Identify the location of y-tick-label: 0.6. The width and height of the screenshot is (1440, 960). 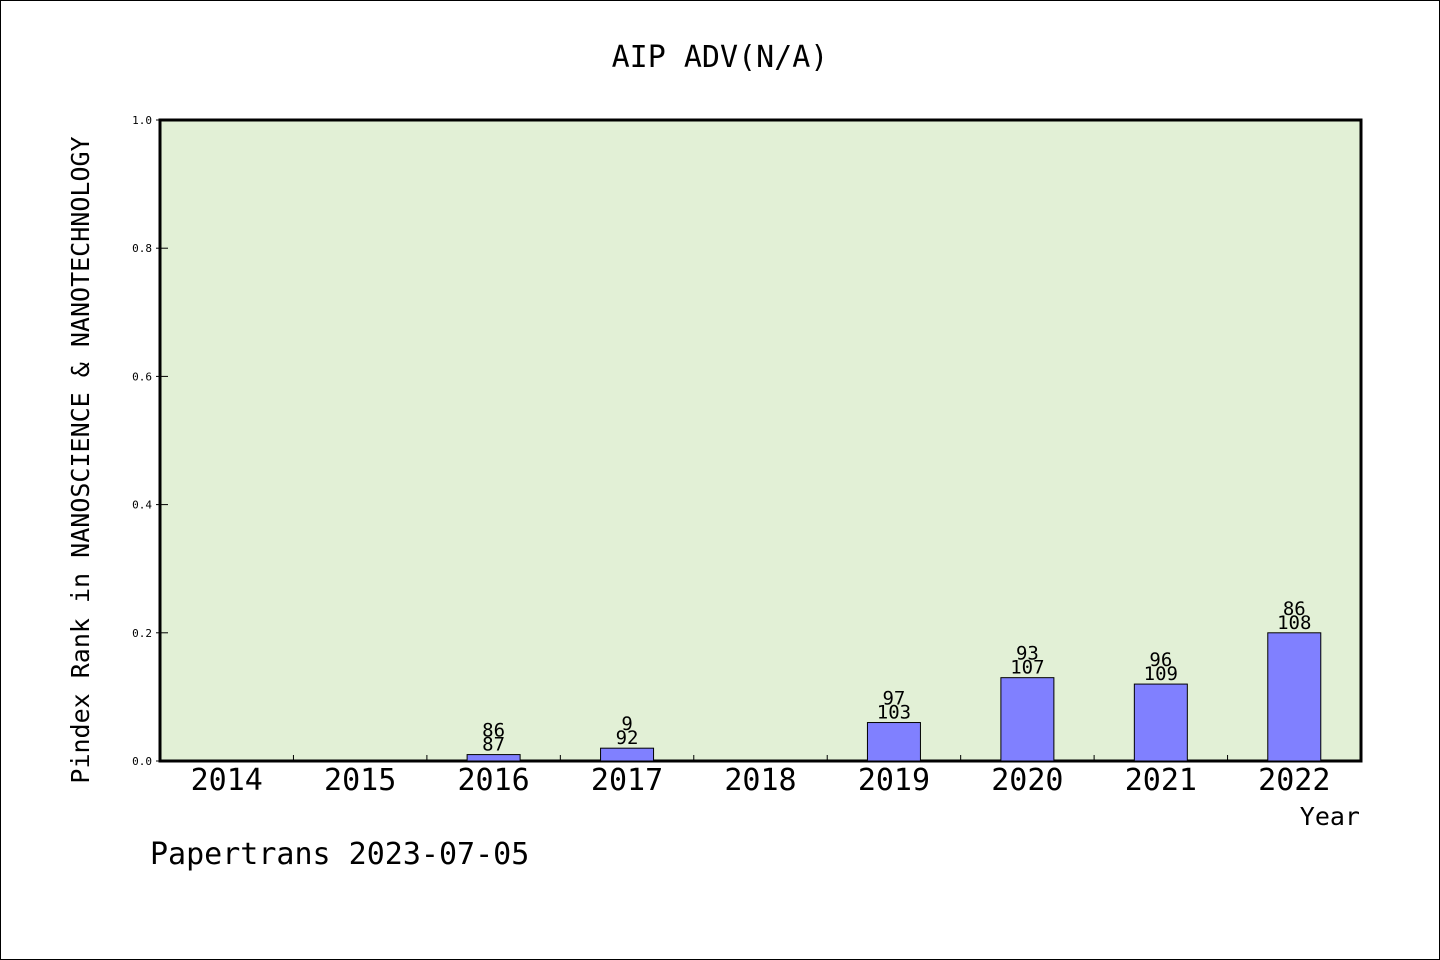
(142, 376).